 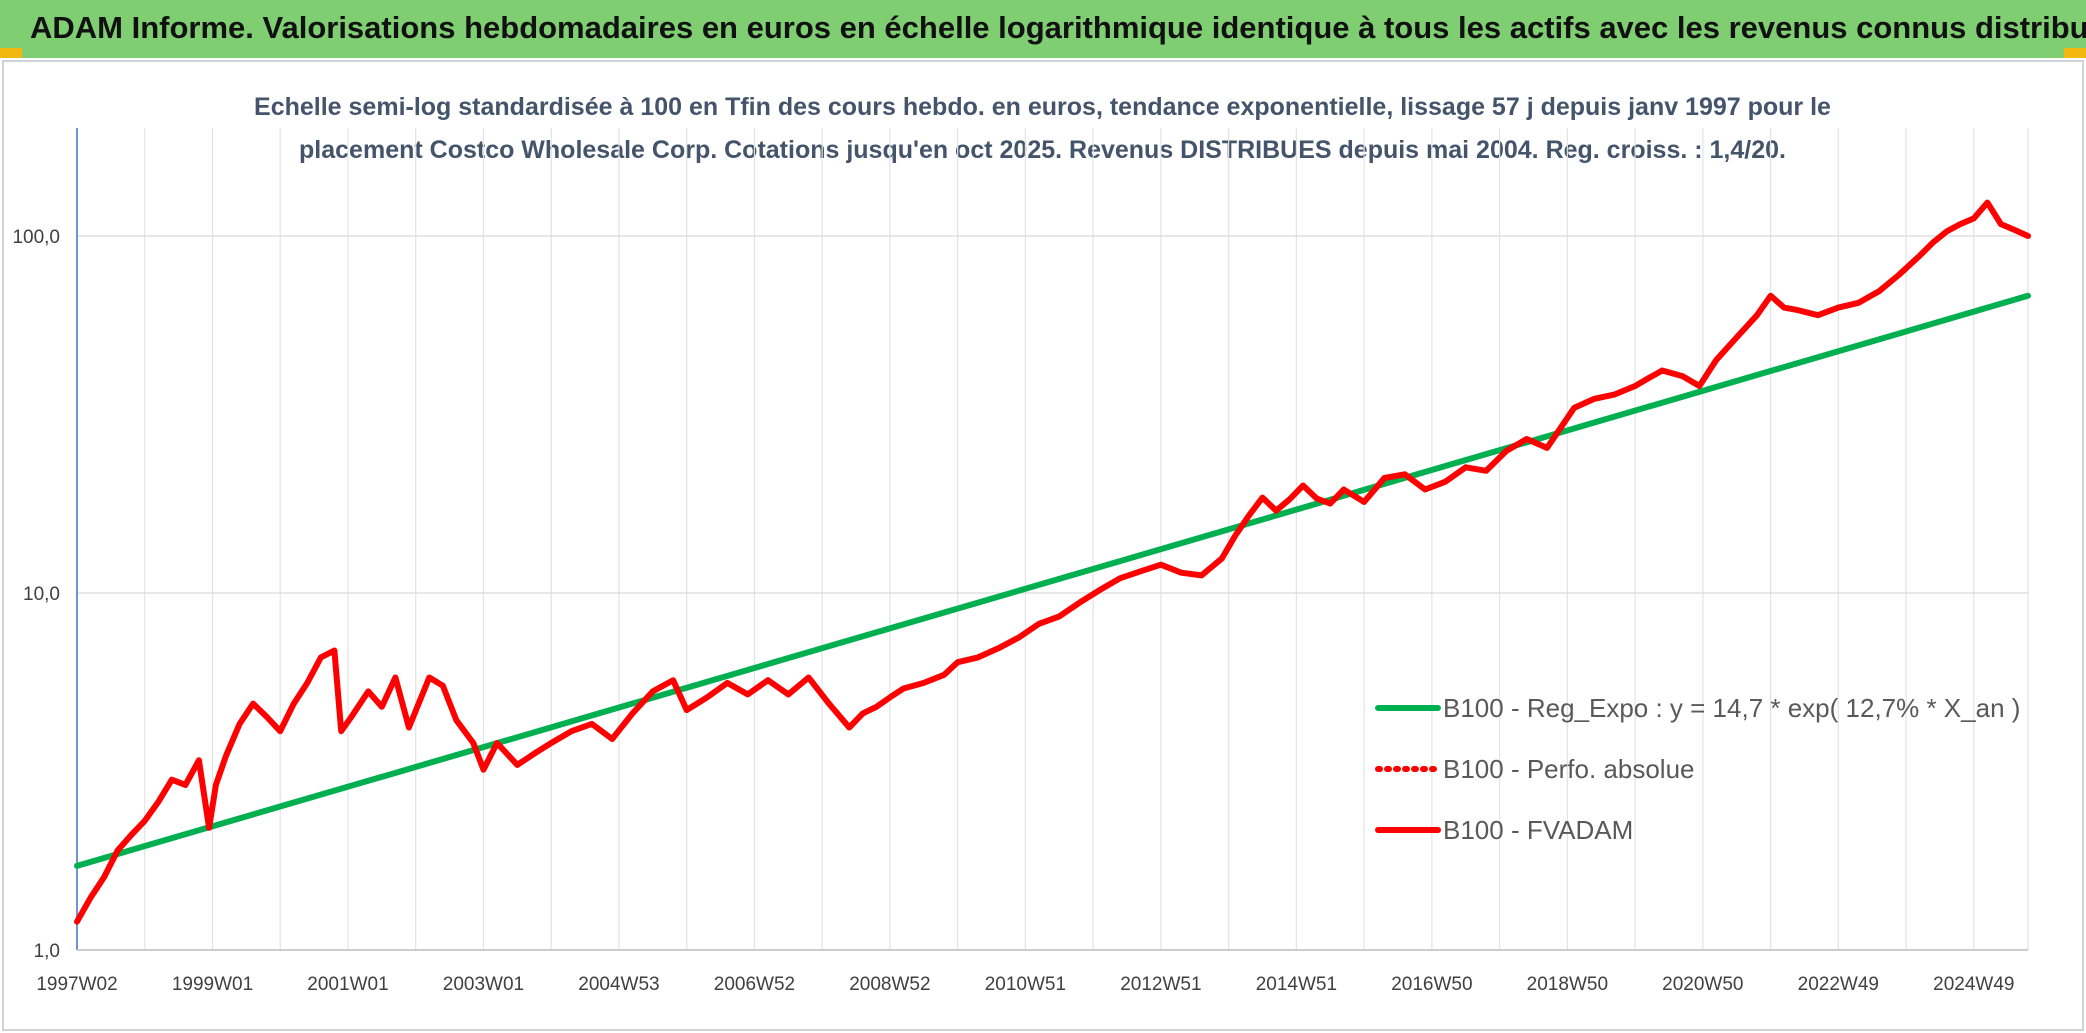 I want to click on x-tick-label: 2003W01, so click(x=483, y=984).